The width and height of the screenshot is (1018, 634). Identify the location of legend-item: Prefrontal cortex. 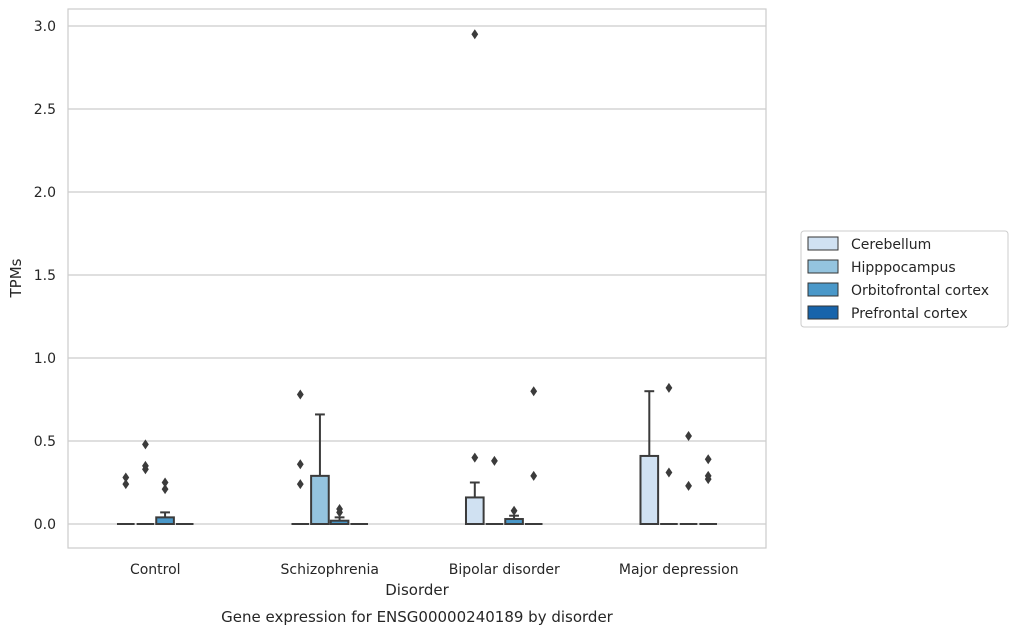
(887, 313).